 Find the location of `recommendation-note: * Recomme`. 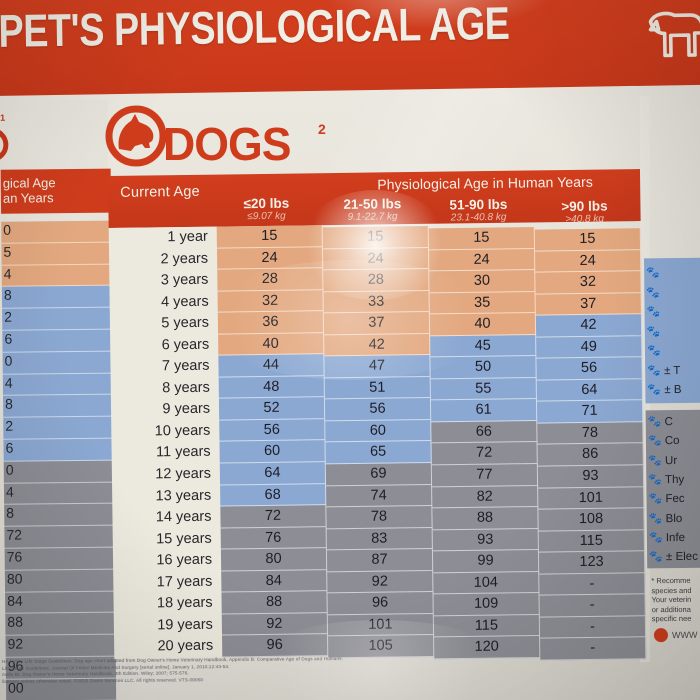

recommendation-note: * Recomme is located at coordinates (671, 580).